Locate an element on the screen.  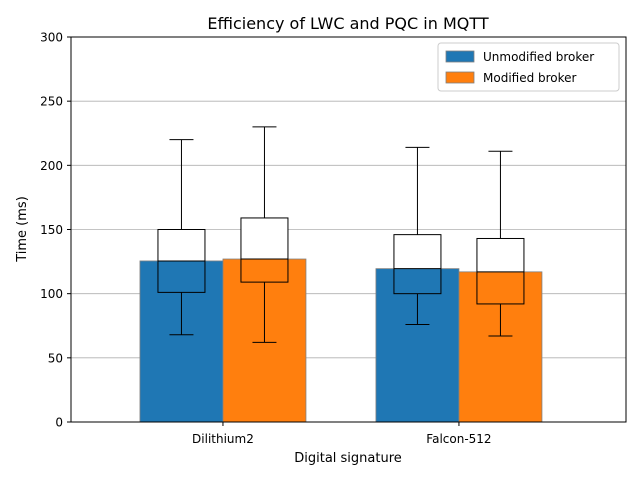
y-tick-label: 300 is located at coordinates (51, 38).